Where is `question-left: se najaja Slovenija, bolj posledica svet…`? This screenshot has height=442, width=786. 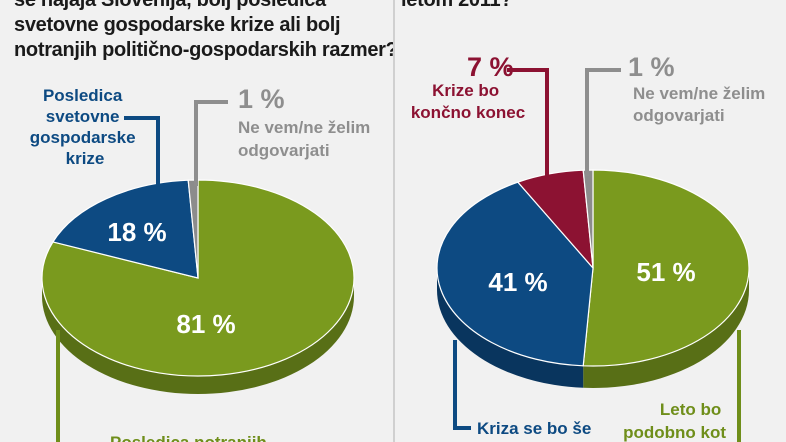
question-left: se najaja Slovenija, bolj posledica svet… is located at coordinates (203, 31).